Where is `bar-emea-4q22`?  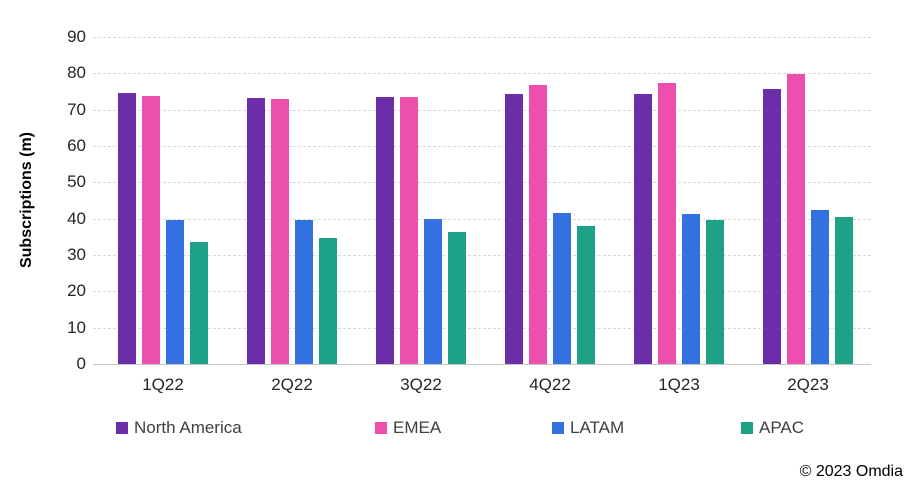
bar-emea-4q22 is located at coordinates (538, 224).